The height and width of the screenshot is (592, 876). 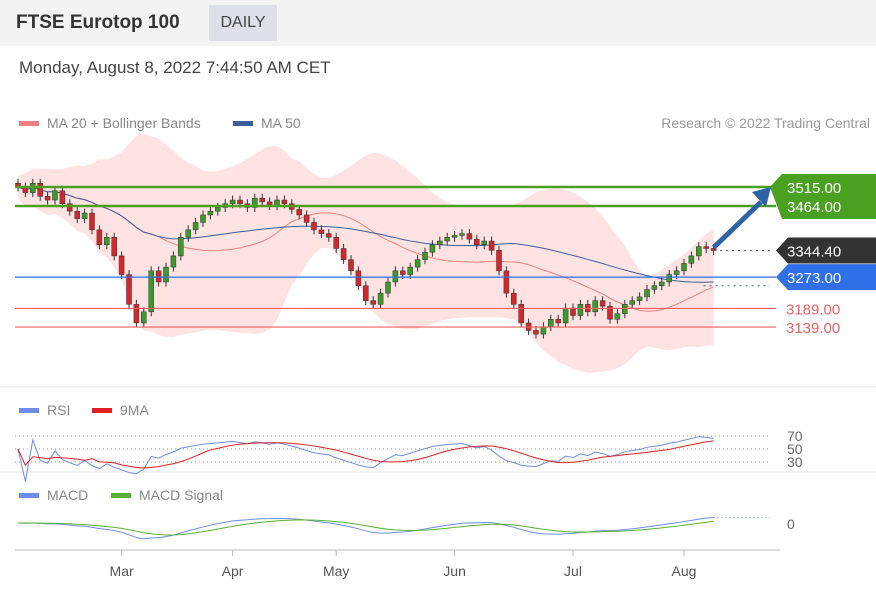 What do you see at coordinates (167, 495) in the screenshot?
I see `legend-macd-signal: MACD Signal` at bounding box center [167, 495].